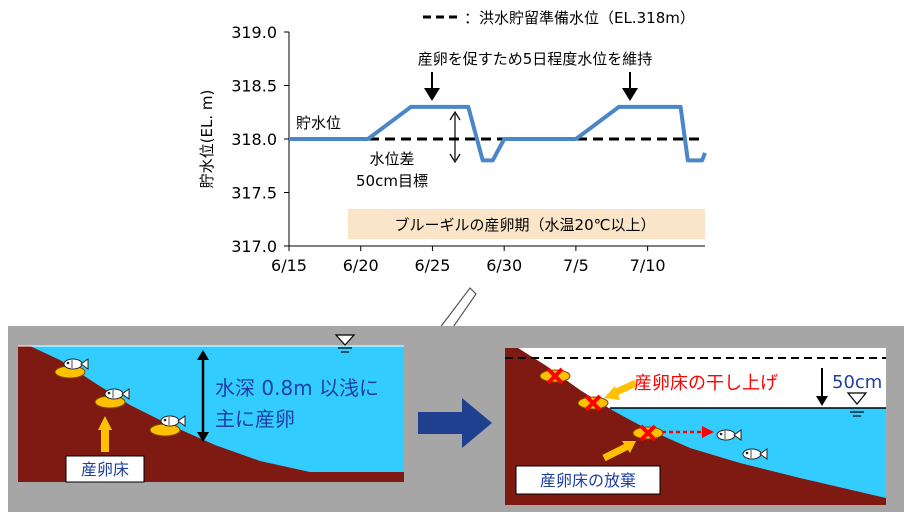 The width and height of the screenshot is (908, 521). What do you see at coordinates (254, 193) in the screenshot?
I see `y-tick-label: 317.5` at bounding box center [254, 193].